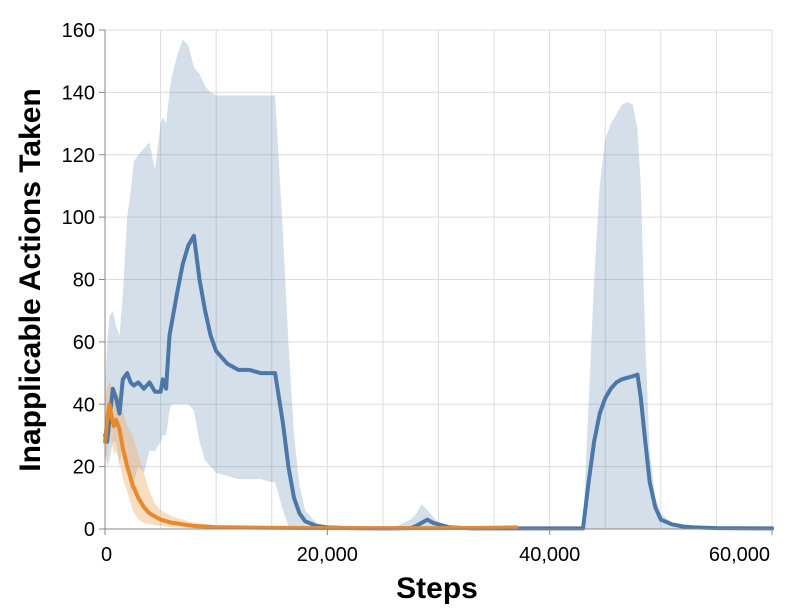 The width and height of the screenshot is (788, 612). I want to click on y-tick-label: 80, so click(84, 281).